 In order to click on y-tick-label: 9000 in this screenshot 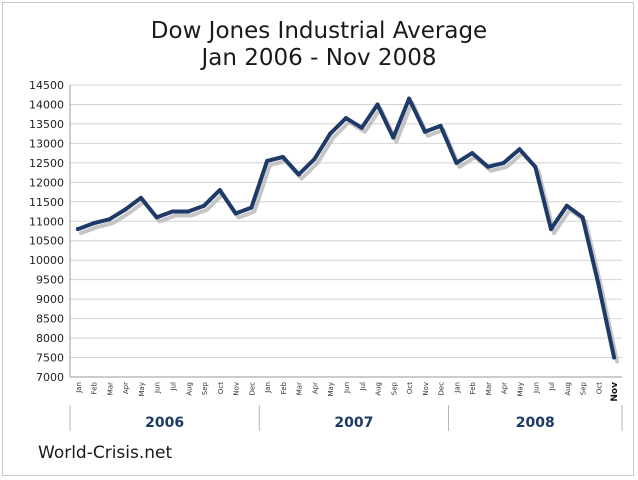, I will do `click(50, 299)`.